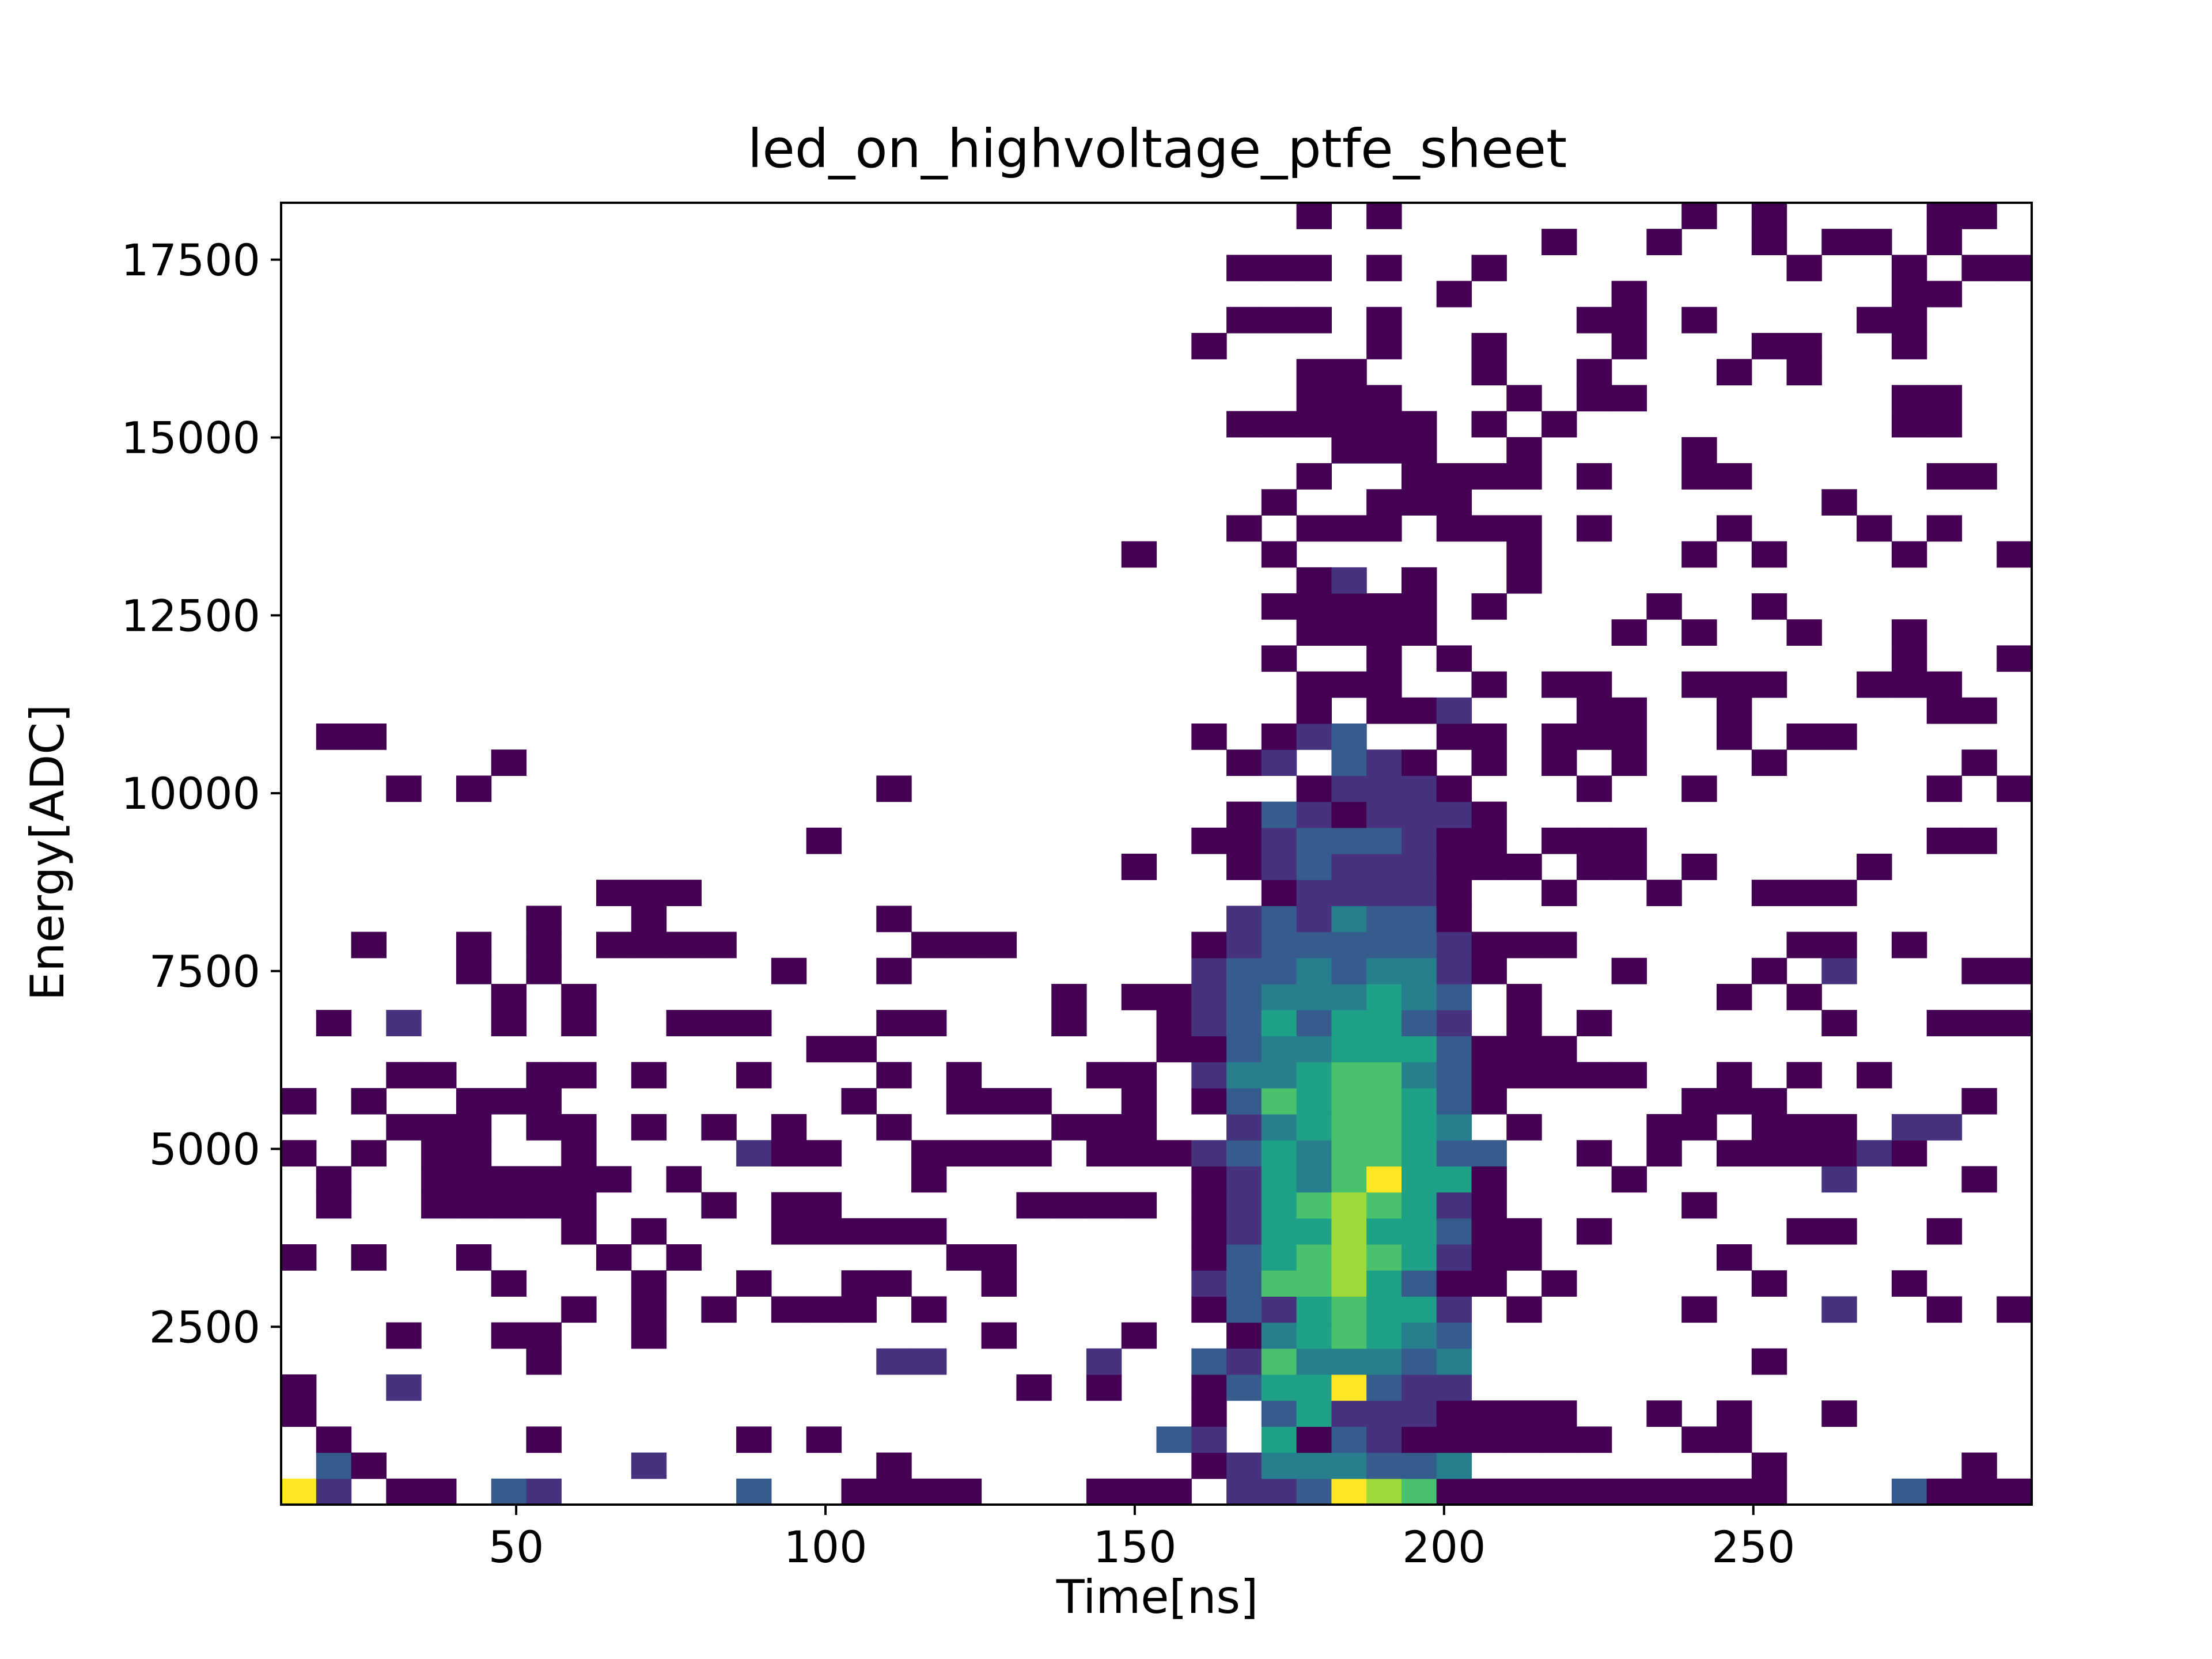  What do you see at coordinates (190, 615) in the screenshot?
I see `y-tick-label: 12500` at bounding box center [190, 615].